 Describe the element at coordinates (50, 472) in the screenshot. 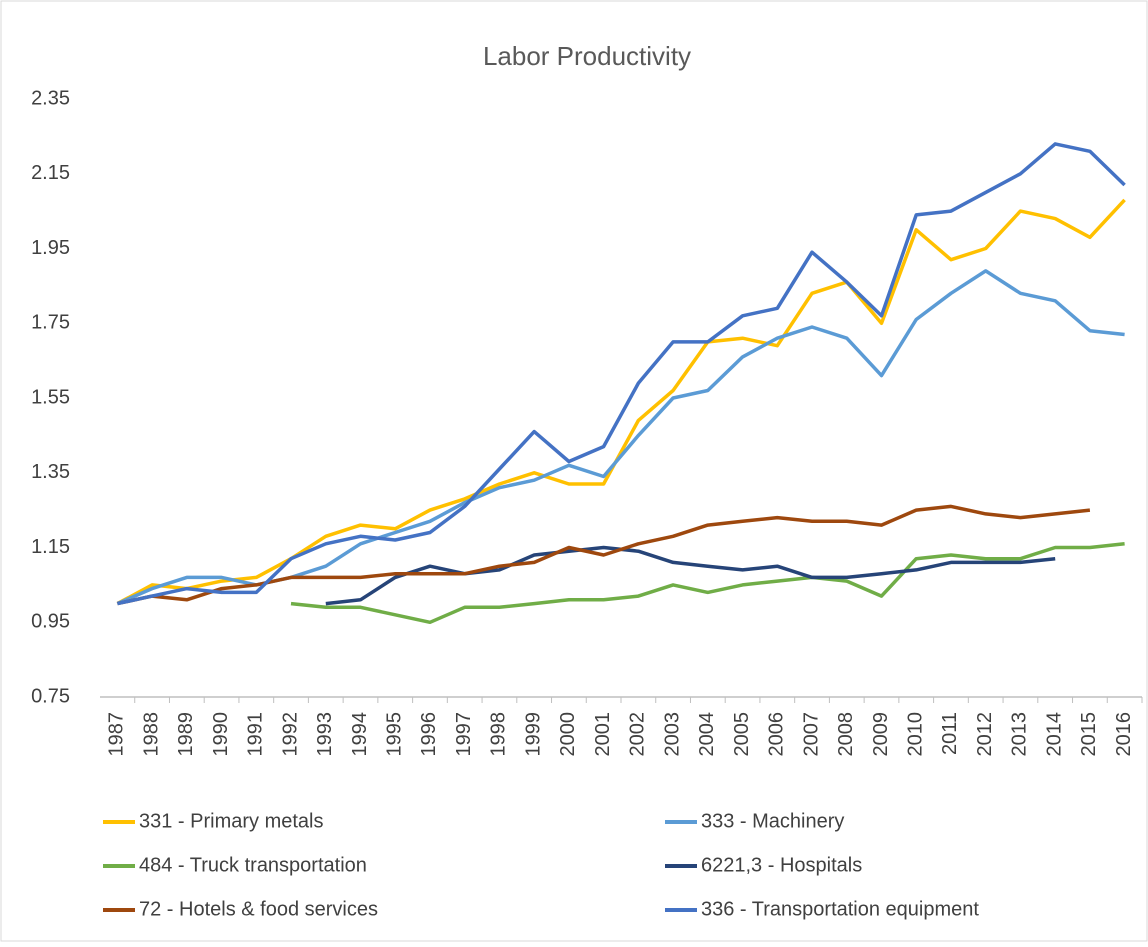

I see `y-tick-label: 1.35` at that location.